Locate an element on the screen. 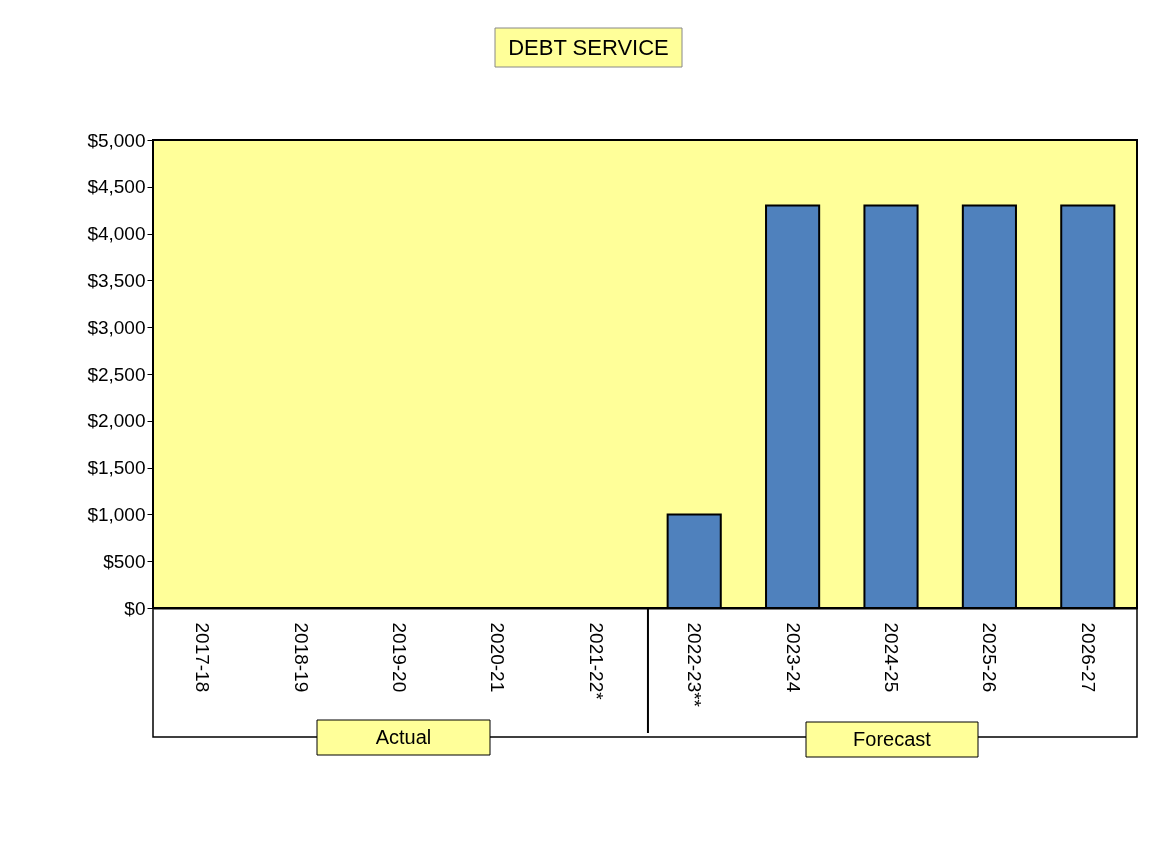  chart-title: DEBT SERVICE is located at coordinates (588, 47).